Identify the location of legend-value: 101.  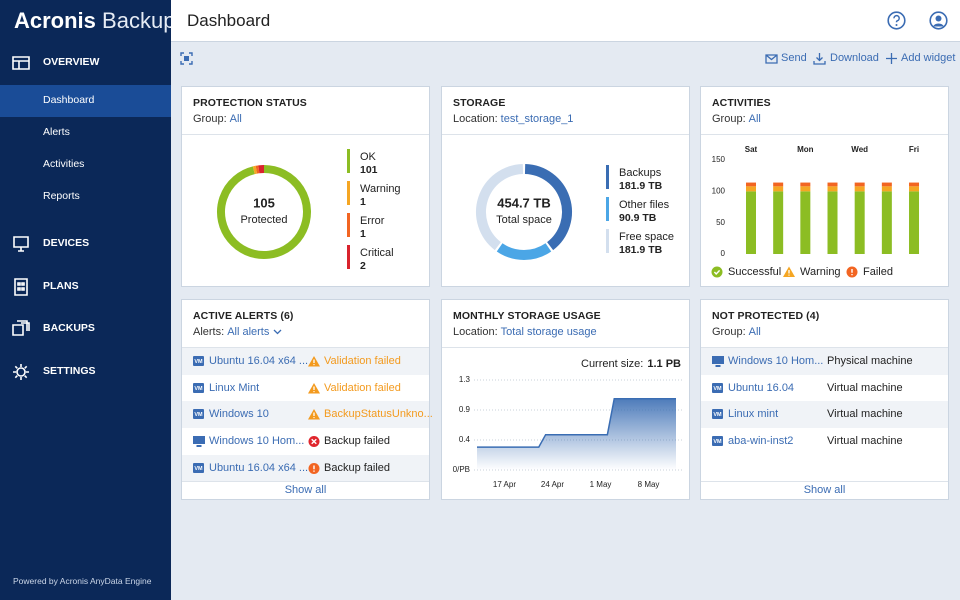
(369, 170).